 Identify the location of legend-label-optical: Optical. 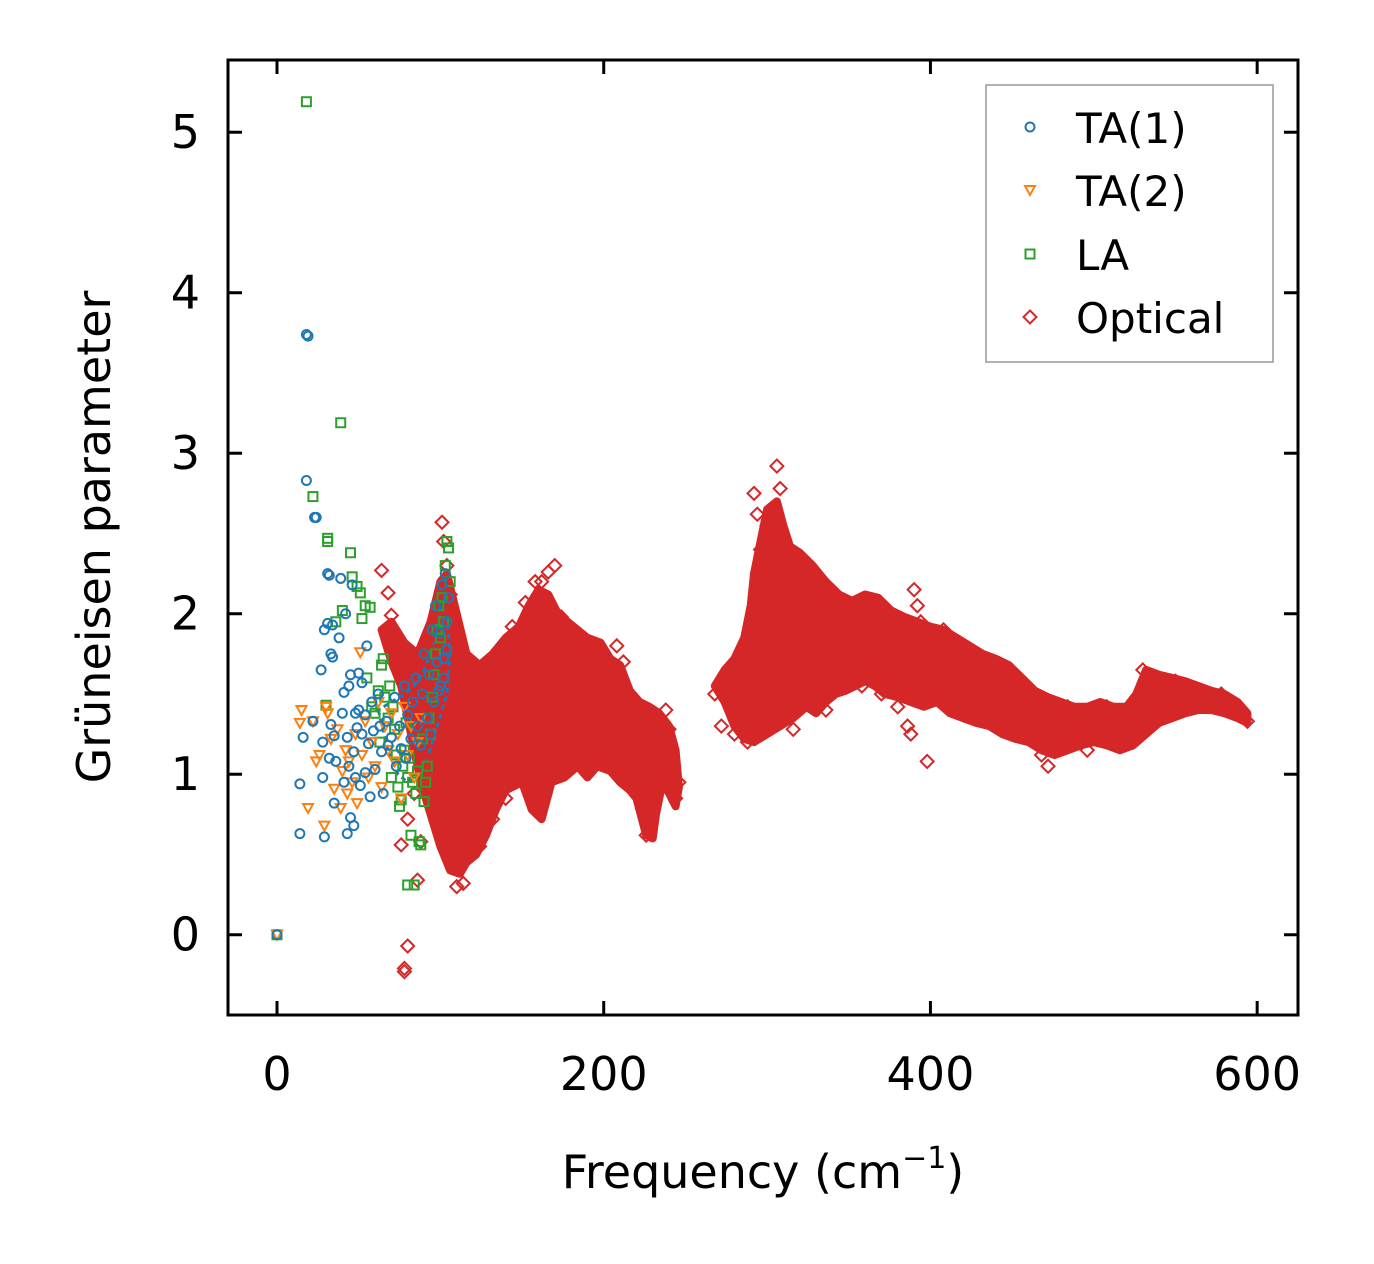
(1150, 318).